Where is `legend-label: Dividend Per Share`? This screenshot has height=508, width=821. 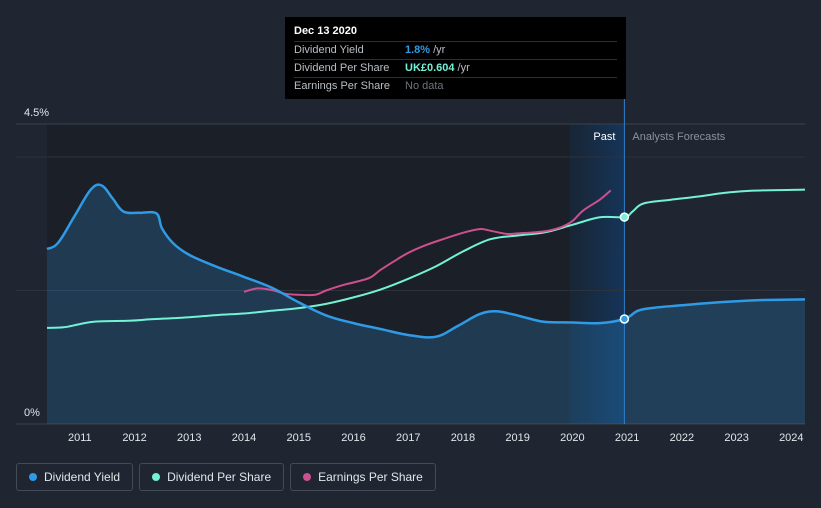
legend-label: Dividend Per Share is located at coordinates (219, 477).